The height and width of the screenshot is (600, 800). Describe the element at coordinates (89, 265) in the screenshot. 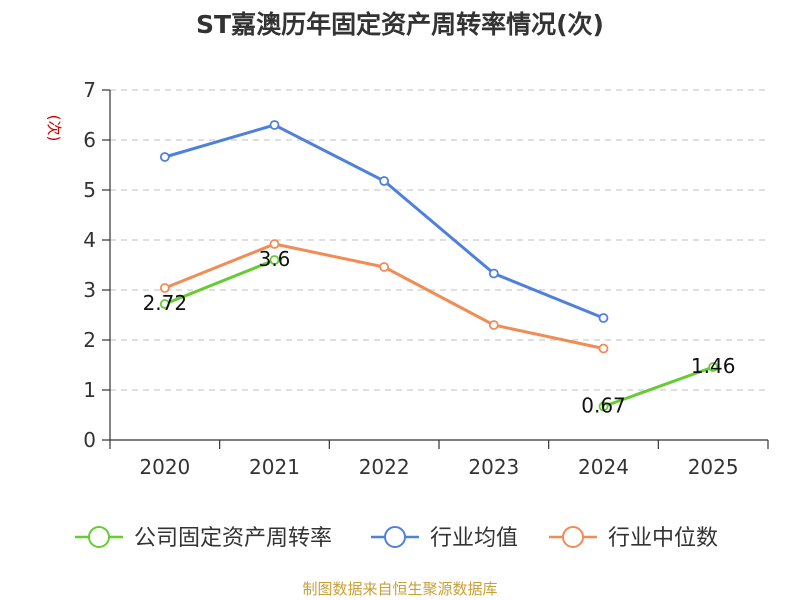

I see `y-tick-labels: 0 1 2 3 4 5 6 7` at that location.